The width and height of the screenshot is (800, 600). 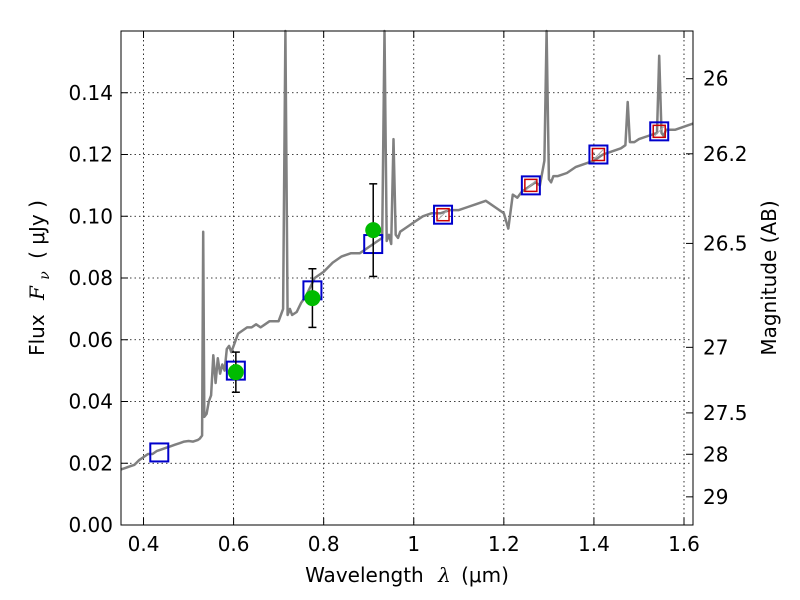 What do you see at coordinates (90, 155) in the screenshot?
I see `y-tick-label: 0.12` at bounding box center [90, 155].